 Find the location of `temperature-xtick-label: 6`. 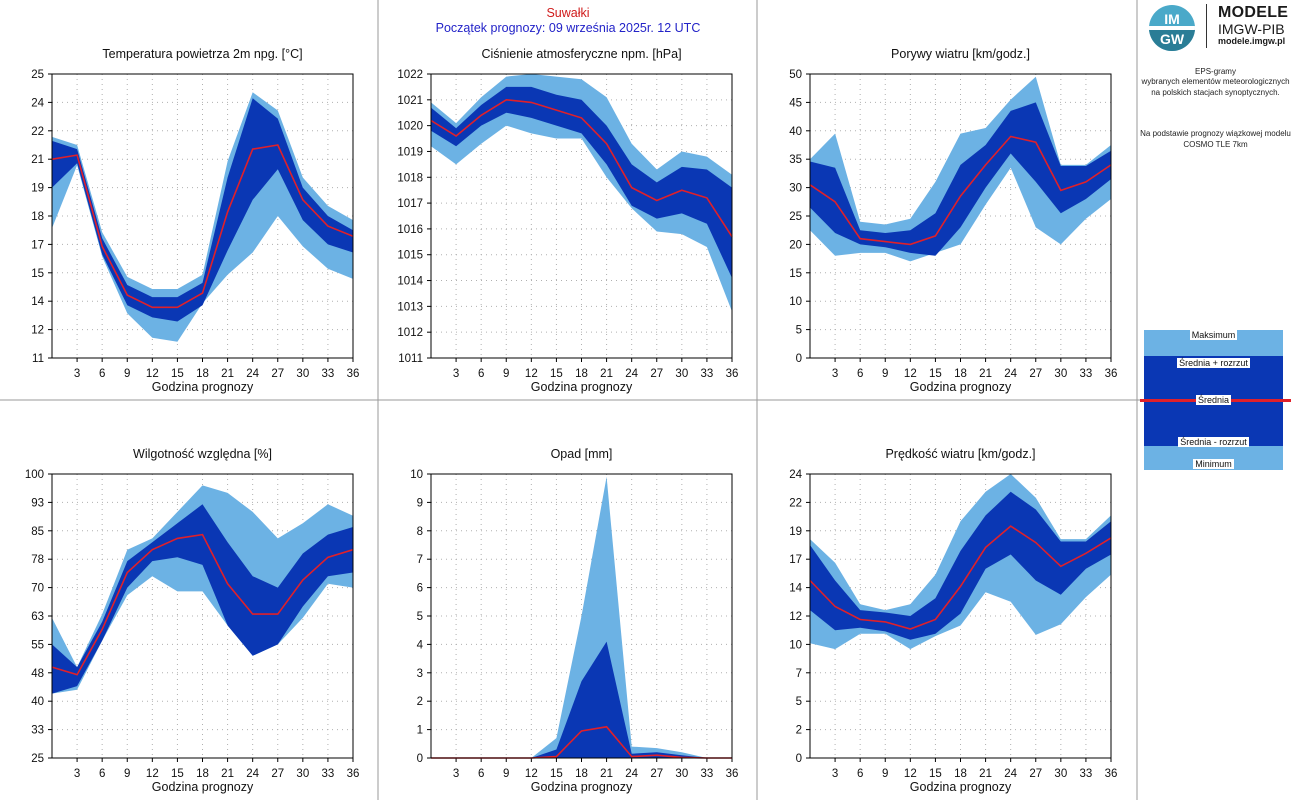

temperature-xtick-label: 6 is located at coordinates (102, 374).